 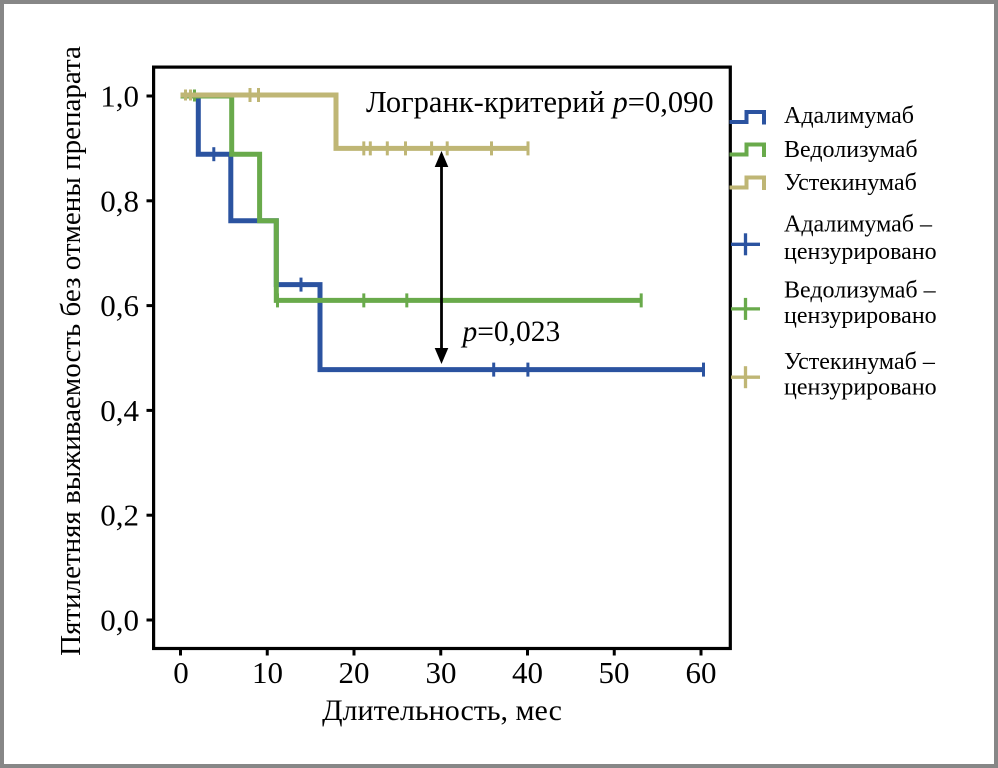 I want to click on svg-text: Адалимумаб, so click(x=849, y=116).